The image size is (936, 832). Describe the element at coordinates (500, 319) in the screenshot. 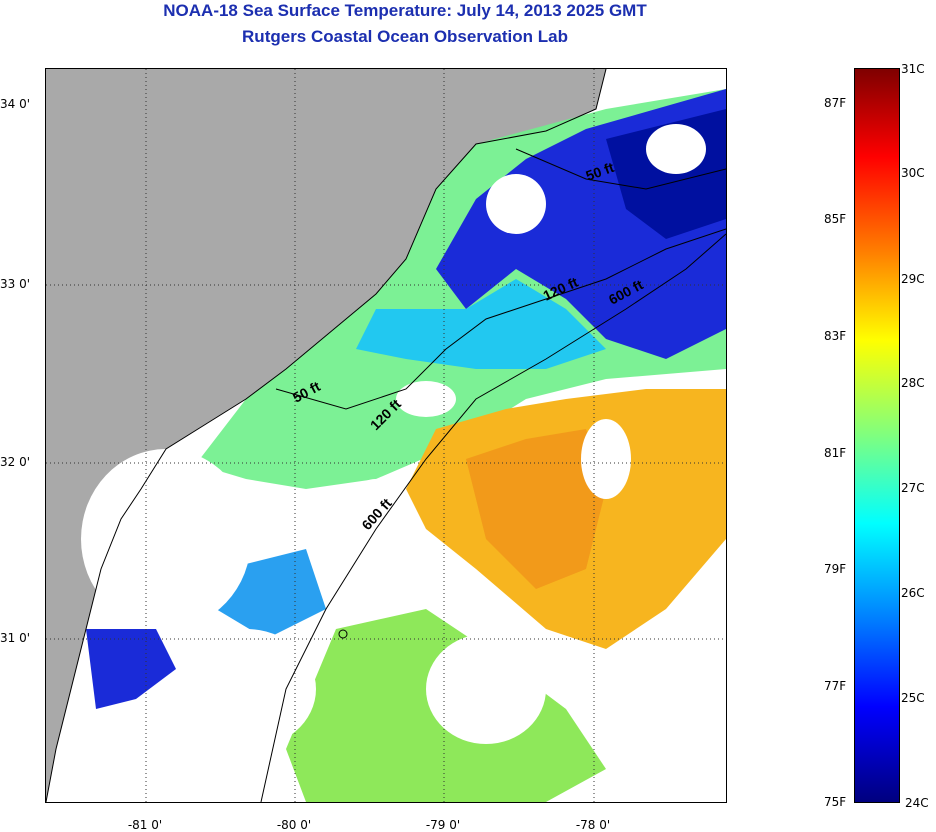

I see `isobath-120ft` at that location.